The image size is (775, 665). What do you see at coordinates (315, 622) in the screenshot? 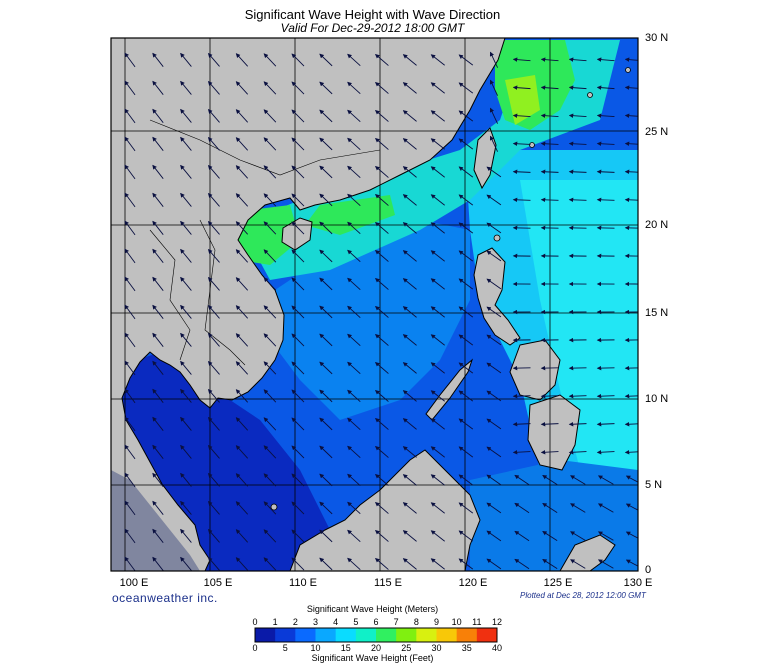
I see `legend-meter-tick: 3` at bounding box center [315, 622].